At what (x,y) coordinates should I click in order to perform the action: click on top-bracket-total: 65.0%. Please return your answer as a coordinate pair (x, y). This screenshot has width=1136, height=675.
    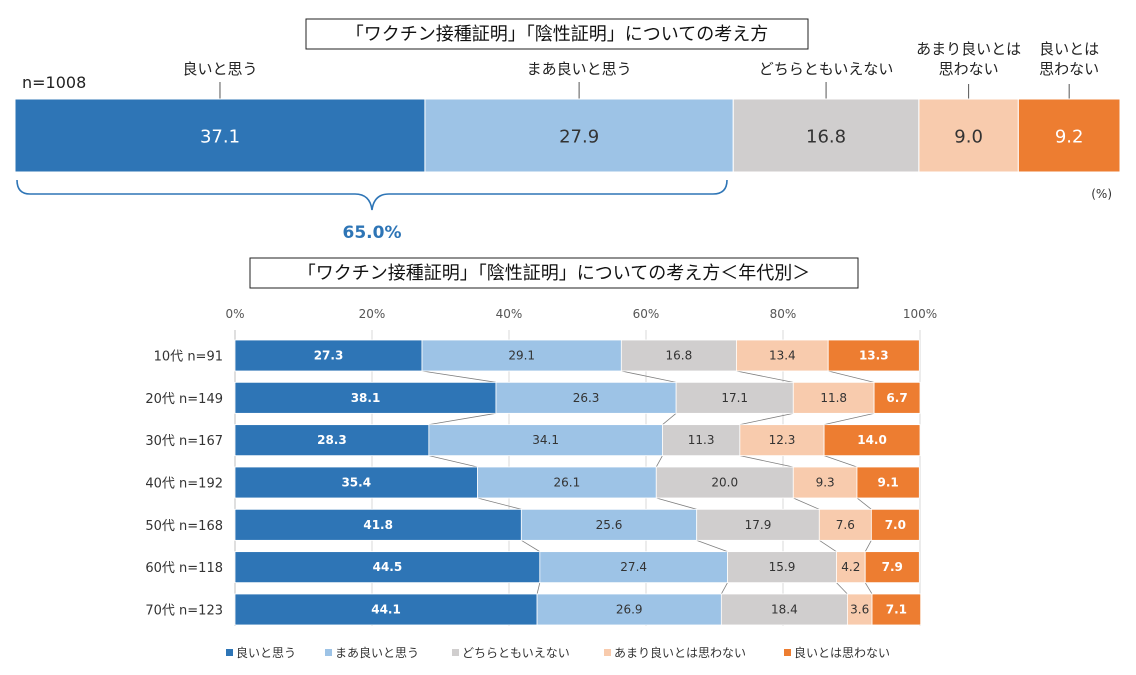
    Looking at the image, I should click on (372, 233).